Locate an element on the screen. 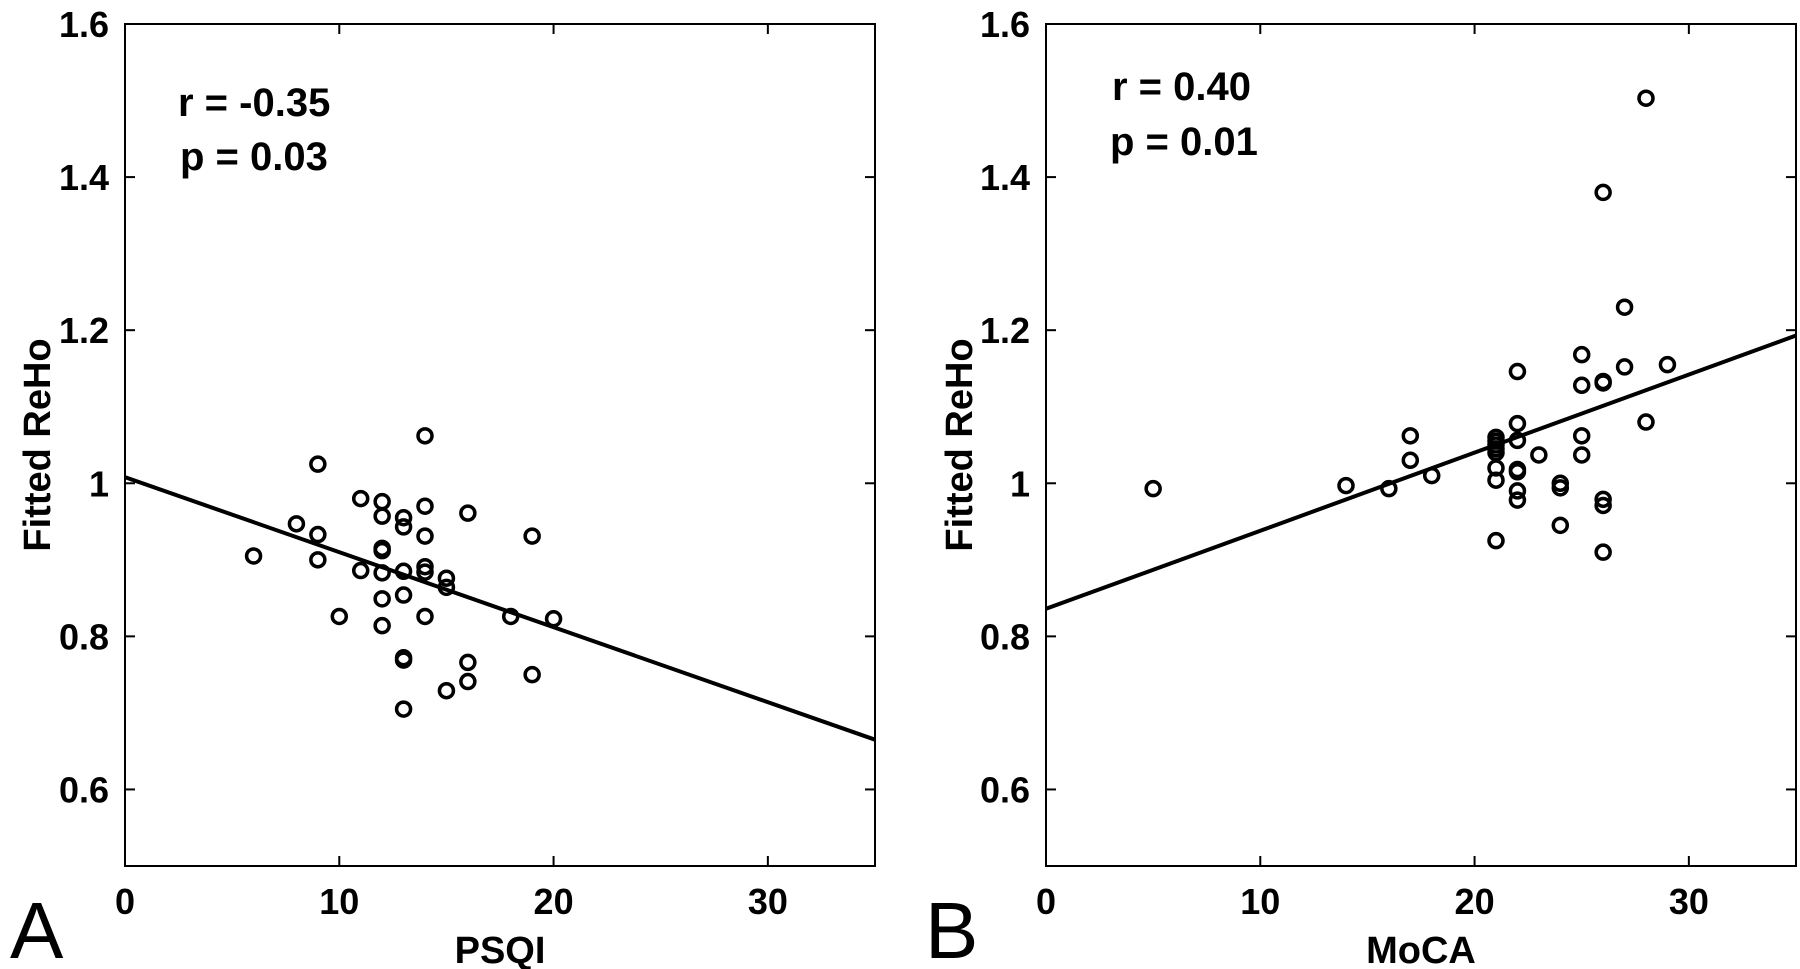 The image size is (1800, 969). panel-a-x-axis-title: PSQI is located at coordinates (500, 949).